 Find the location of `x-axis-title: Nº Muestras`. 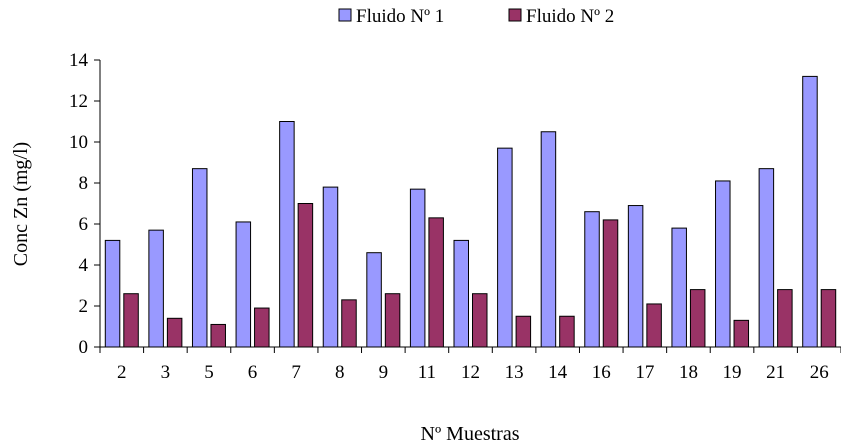

x-axis-title: Nº Muestras is located at coordinates (470, 433).